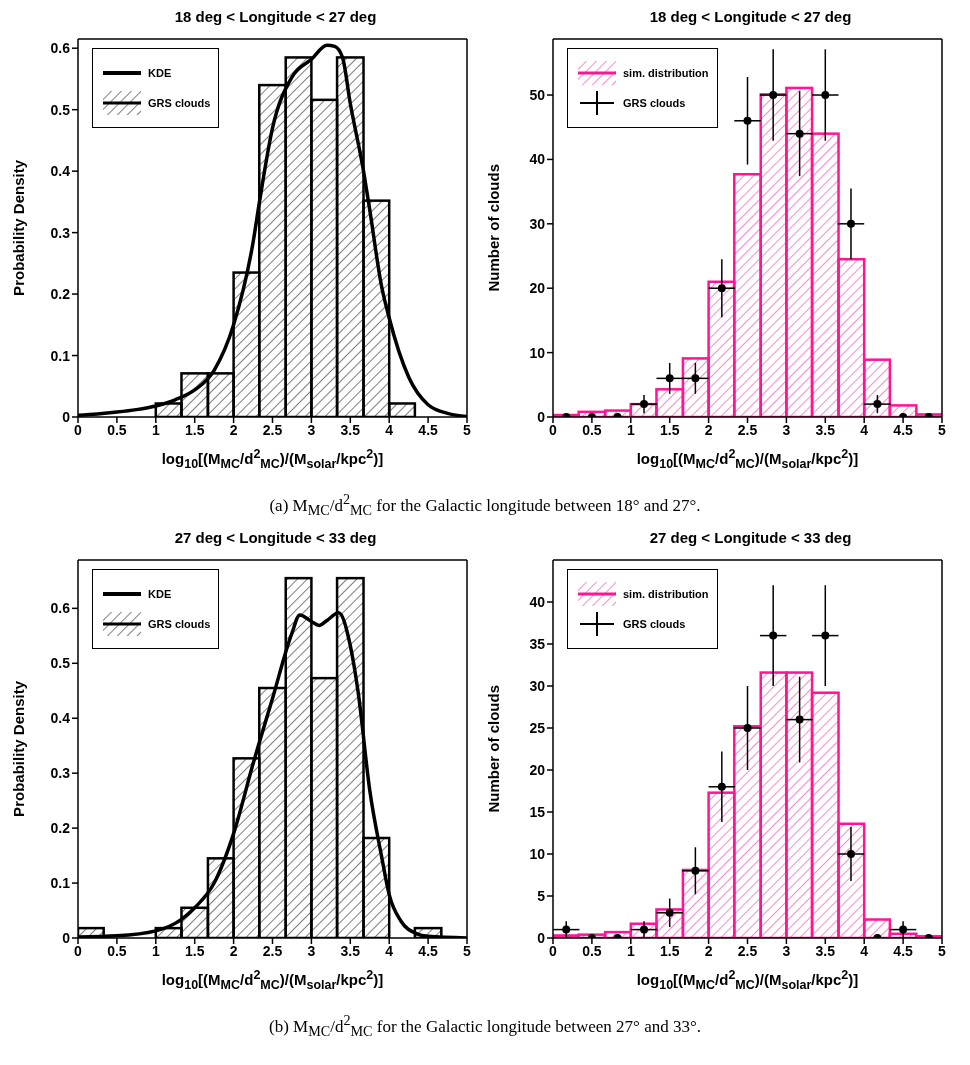 This screenshot has width=970, height=1065. Describe the element at coordinates (537, 94) in the screenshot. I see `y-tick-label: 50` at that location.